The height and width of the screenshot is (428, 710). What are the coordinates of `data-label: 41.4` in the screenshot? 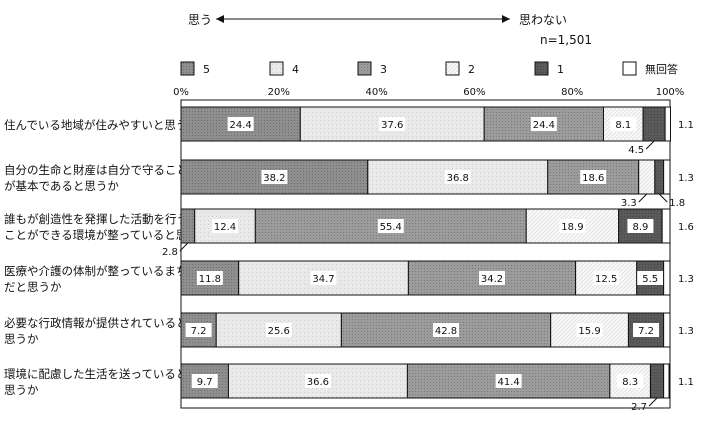 It's located at (508, 382).